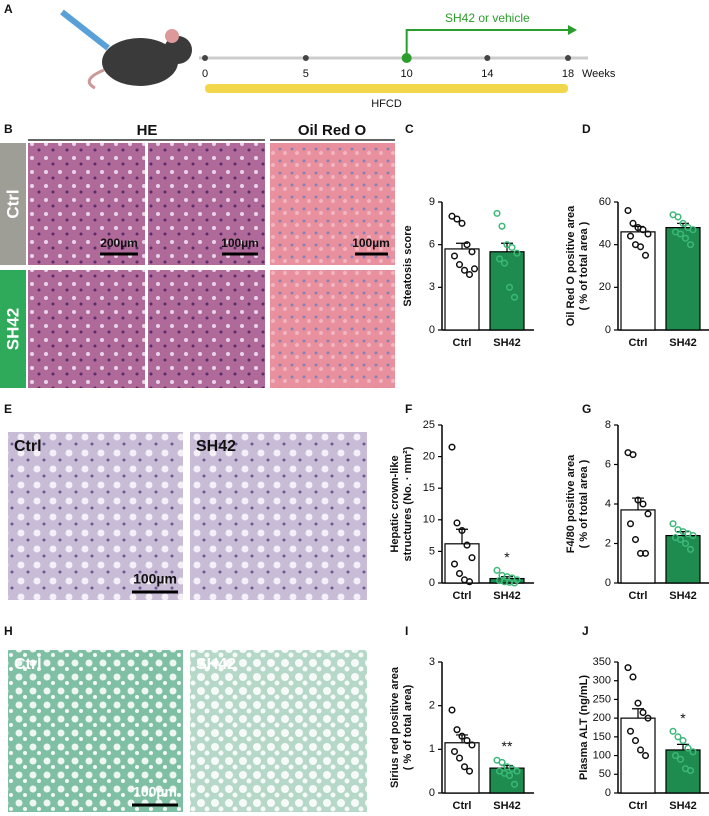 The height and width of the screenshot is (816, 709). Describe the element at coordinates (605, 202) in the screenshot. I see `y-tick-label: 60` at that location.